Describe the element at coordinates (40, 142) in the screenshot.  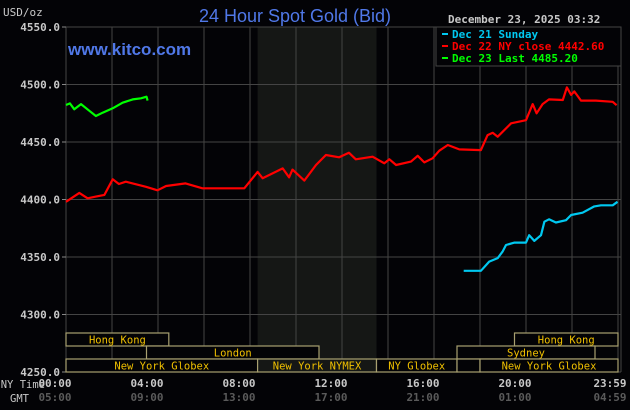
I see `y-tick-label: 4450.0` at that location.